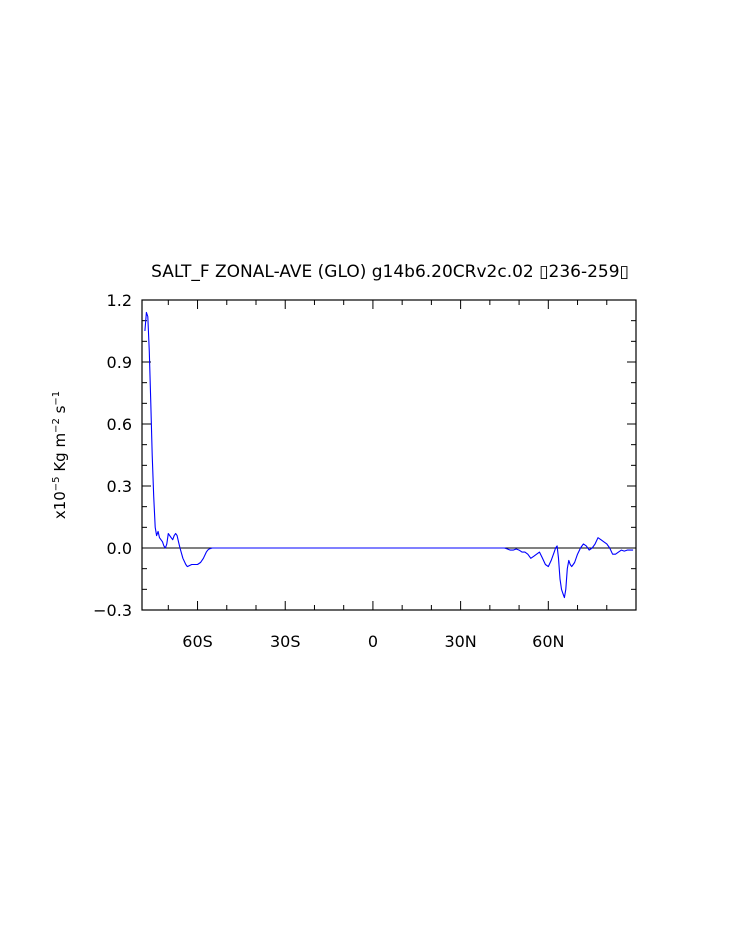 The image size is (733, 945). I want to click on x-tick-label: 30S, so click(285, 641).